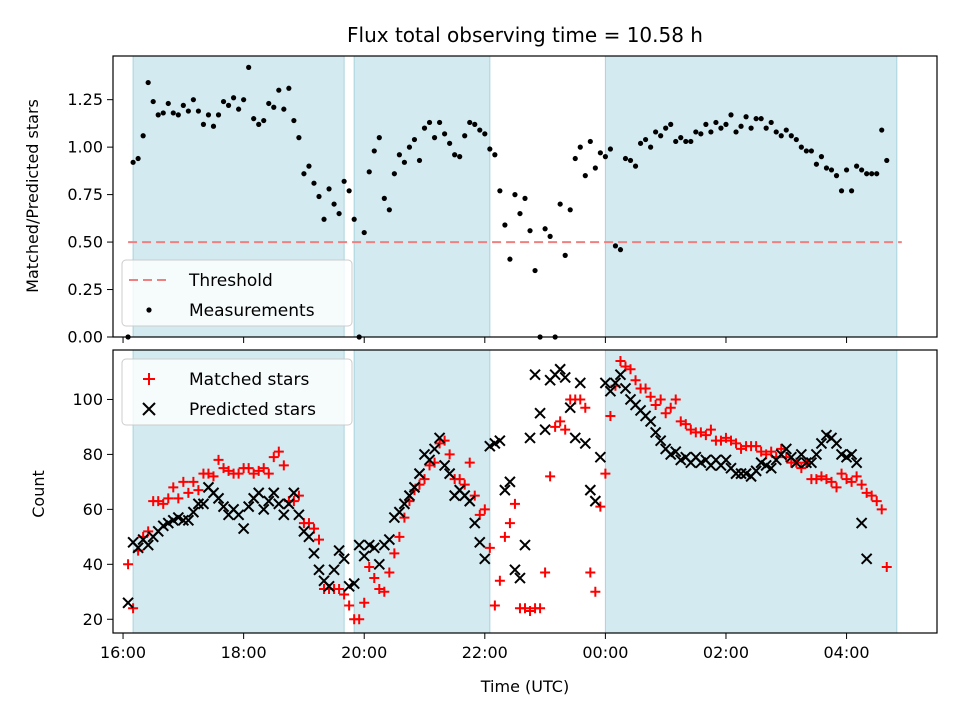 This screenshot has width=960, height=720. I want to click on legend-predicted-swatch, so click(149, 409).